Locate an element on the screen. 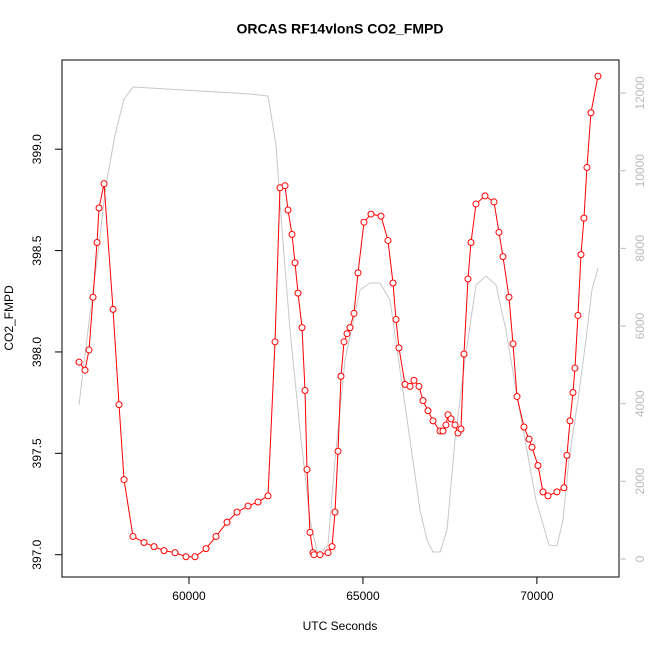 The height and width of the screenshot is (650, 650). y2-tick-label: 6000 is located at coordinates (640, 325).